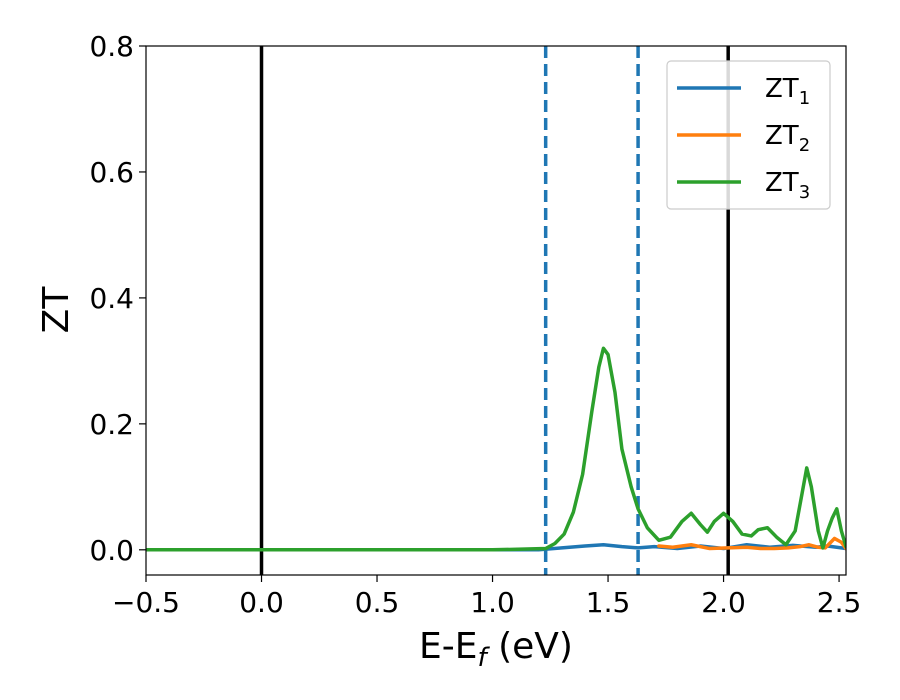 This screenshot has width=900, height=700. I want to click on x-axis-label-main: E-E, so click(448, 646).